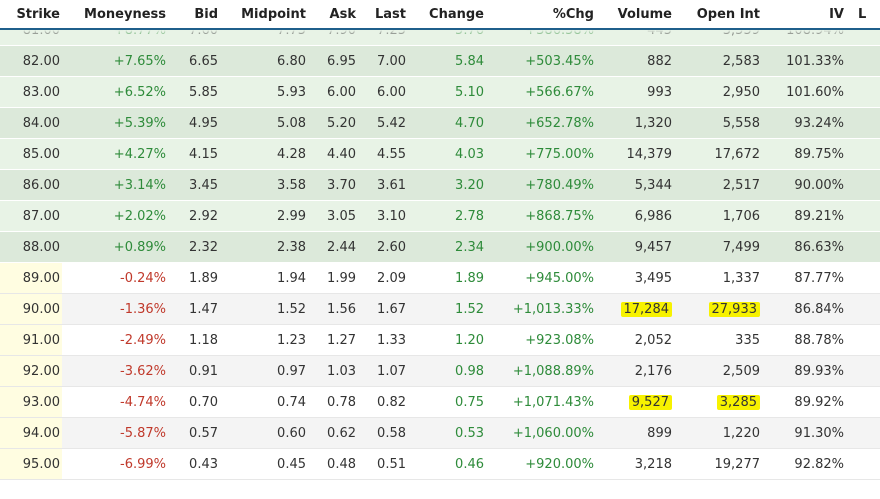  Describe the element at coordinates (646, 309) in the screenshot. I see `volume-value-highlighted: 17,284` at that location.